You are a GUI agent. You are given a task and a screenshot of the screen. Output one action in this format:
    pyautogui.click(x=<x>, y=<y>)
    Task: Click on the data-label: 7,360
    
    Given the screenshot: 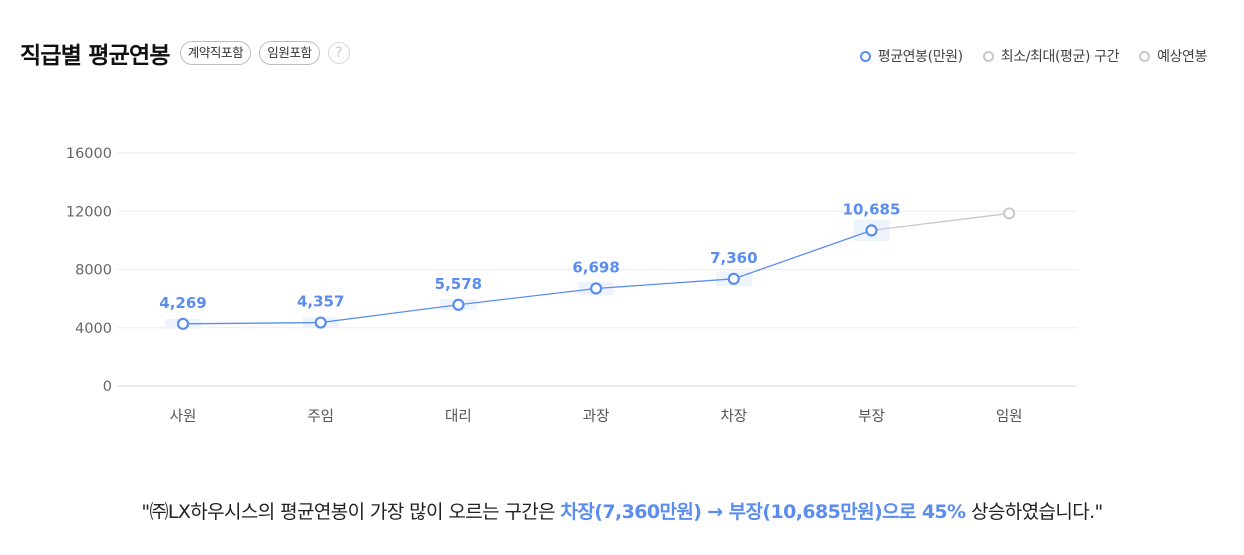 What is the action you would take?
    pyautogui.click(x=733, y=258)
    